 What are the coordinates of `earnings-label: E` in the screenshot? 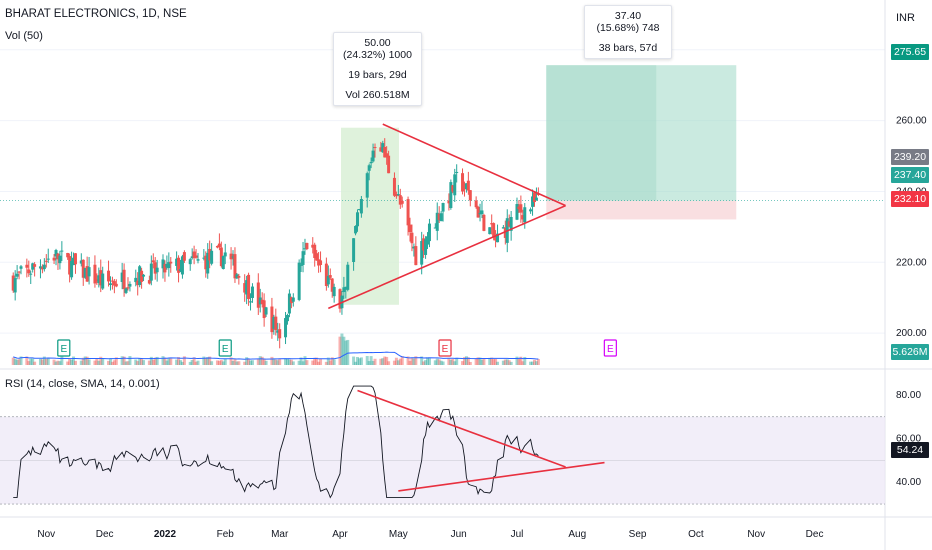 It's located at (63, 349).